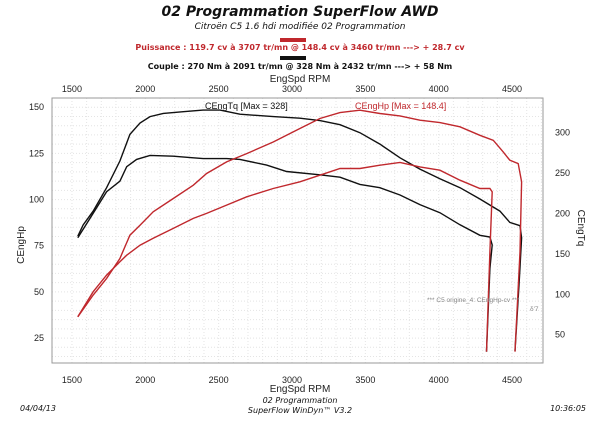 The width and height of the screenshot is (600, 424). Describe the element at coordinates (568, 408) in the screenshot. I see `footer-time: 10:36:05` at that location.